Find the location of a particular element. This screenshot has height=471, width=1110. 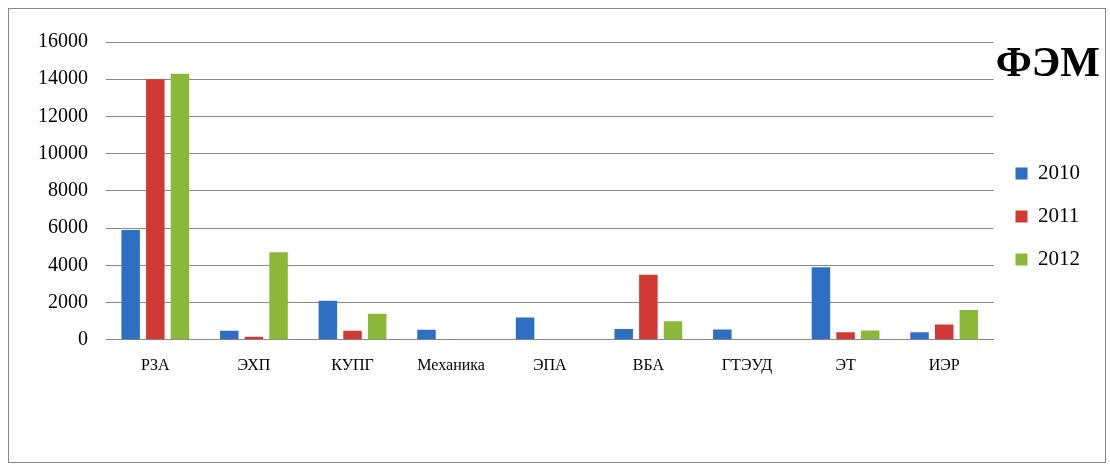

x-tick-label: КУПГ is located at coordinates (352, 364).